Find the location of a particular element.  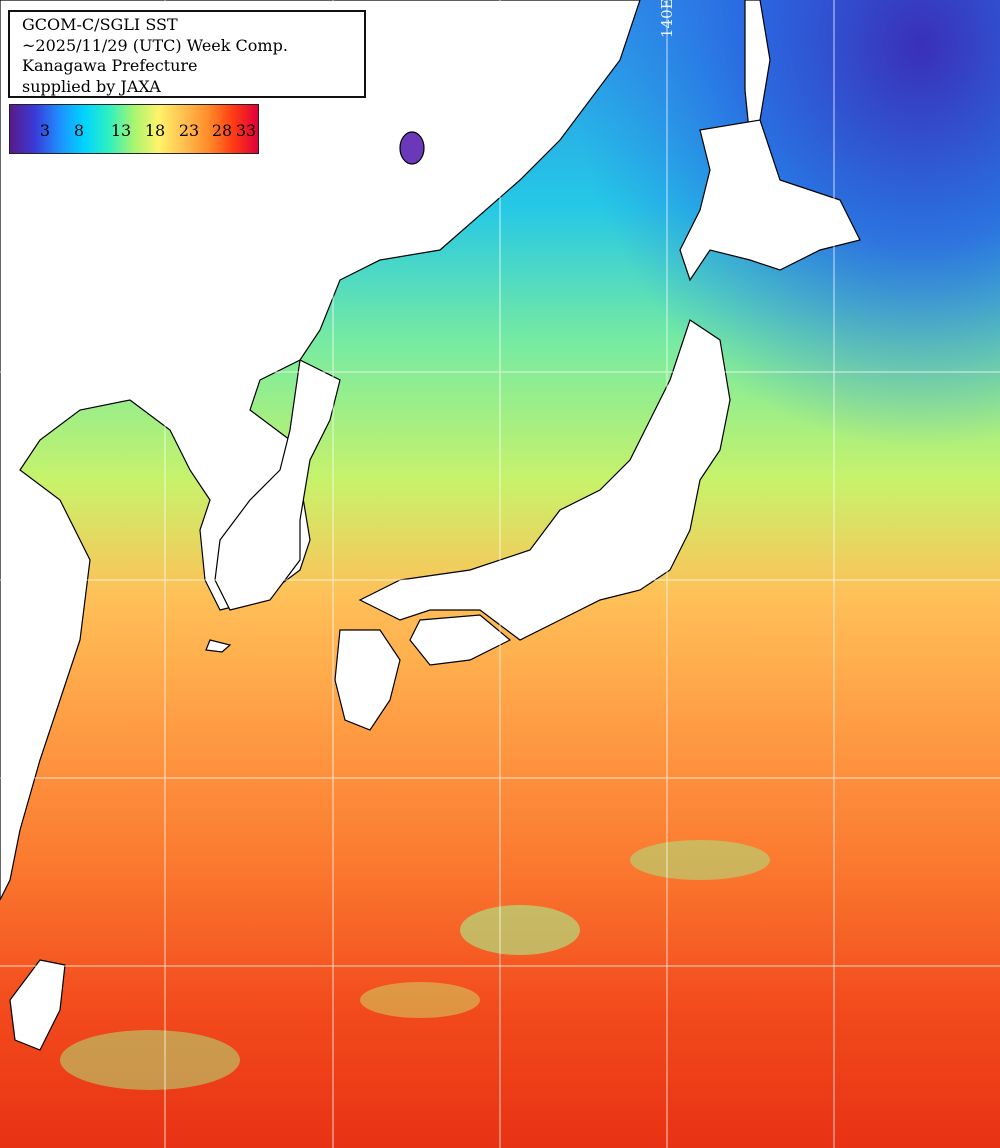

composite-period: ~2025/11/29 (UTC) Week Comp. is located at coordinates (155, 45).